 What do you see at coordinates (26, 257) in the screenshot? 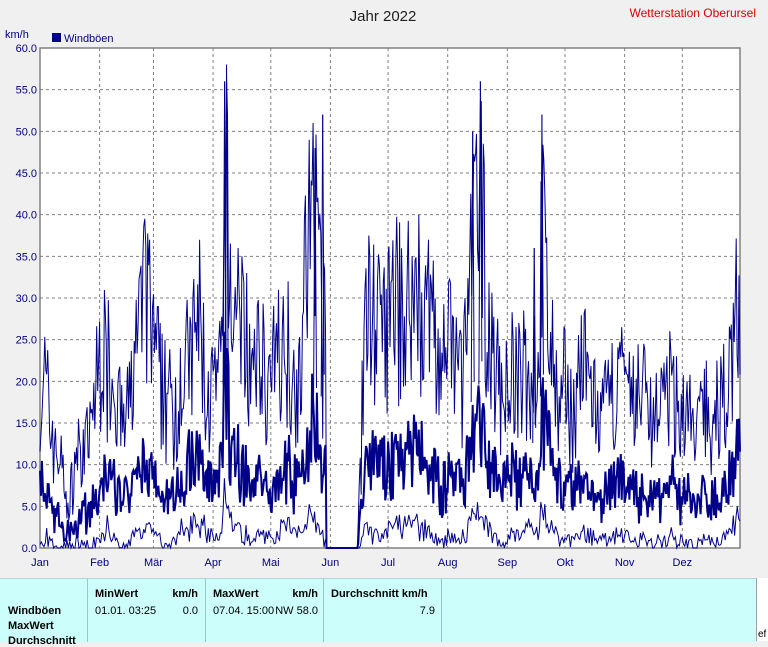
I see `y-tick-label: 35.0` at bounding box center [26, 257].